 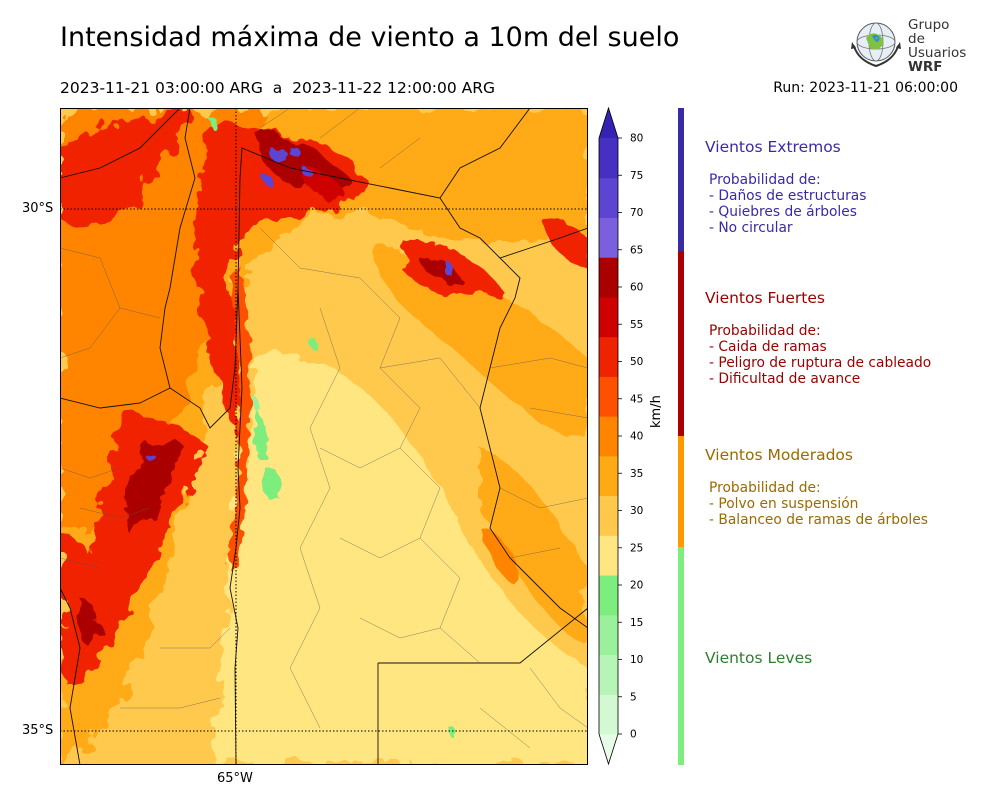 I want to click on lat-label-30s: 30°S, so click(x=38, y=208).